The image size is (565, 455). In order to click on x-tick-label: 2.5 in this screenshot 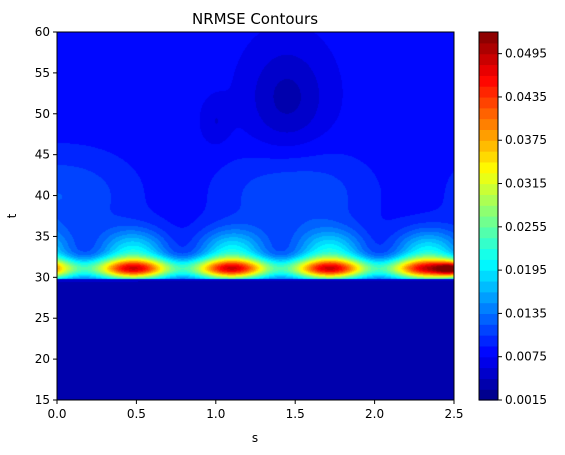, I will do `click(453, 414)`.